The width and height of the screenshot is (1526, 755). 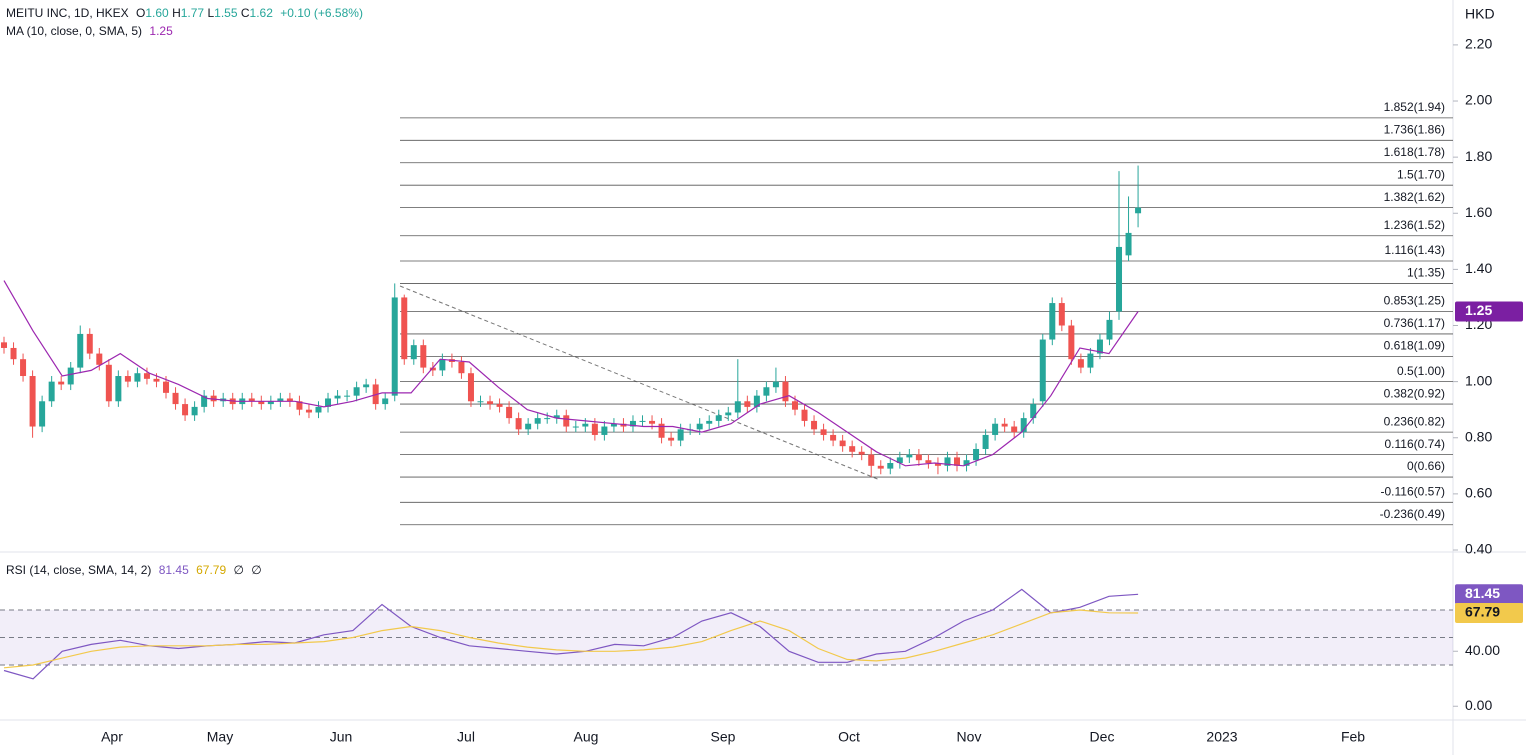 What do you see at coordinates (206, 13) in the screenshot?
I see `ohlc-values: O1.60 H1.77 L1.55 C1.62` at bounding box center [206, 13].